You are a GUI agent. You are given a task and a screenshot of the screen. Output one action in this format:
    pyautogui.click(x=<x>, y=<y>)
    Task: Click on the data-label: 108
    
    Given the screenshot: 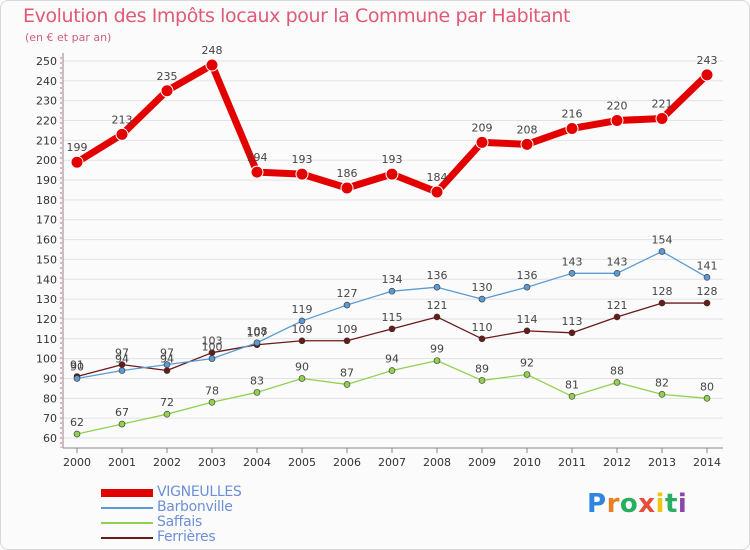 What is the action you would take?
    pyautogui.click(x=257, y=331)
    